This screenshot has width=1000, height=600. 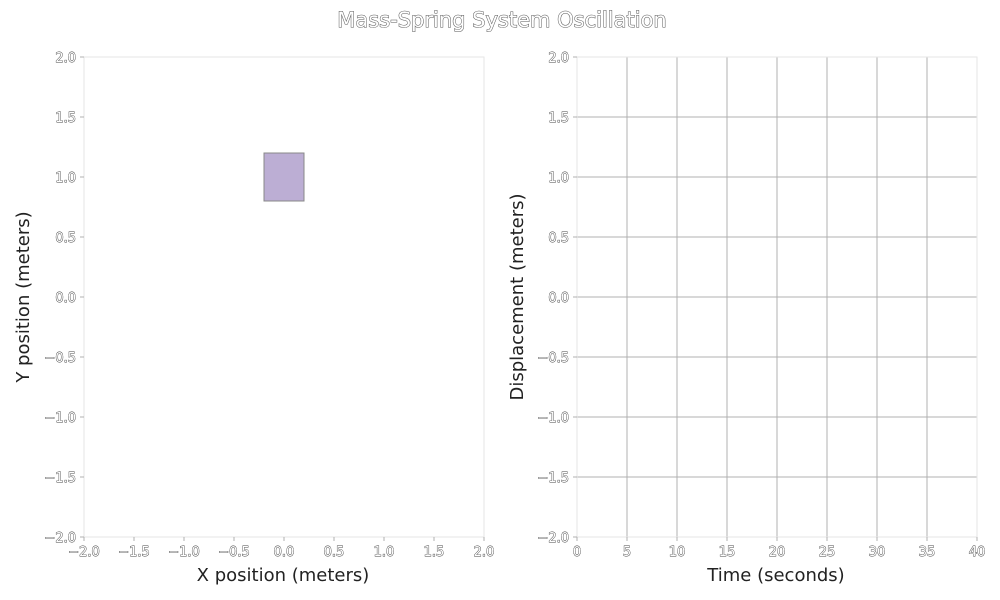 I want to click on pos-y-tick-label: 0.5, so click(x=65, y=238).